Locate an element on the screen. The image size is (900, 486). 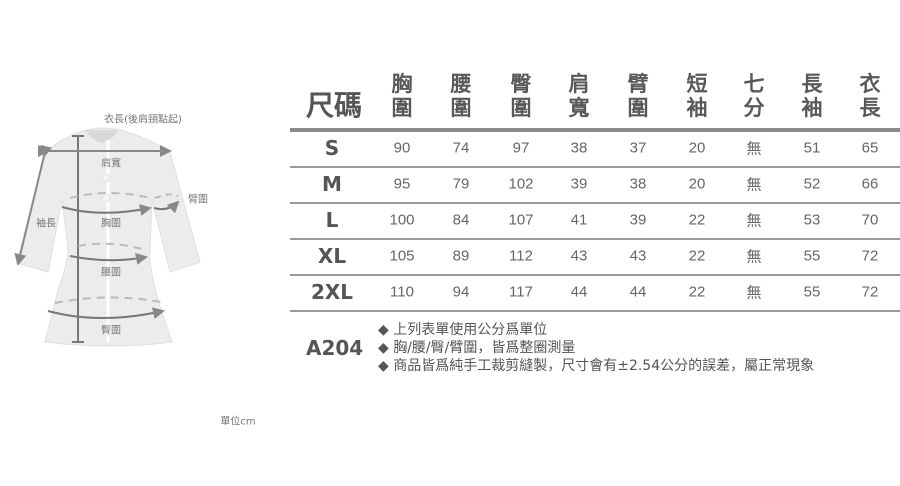
sleeve-line is located at coordinates (33, 205).